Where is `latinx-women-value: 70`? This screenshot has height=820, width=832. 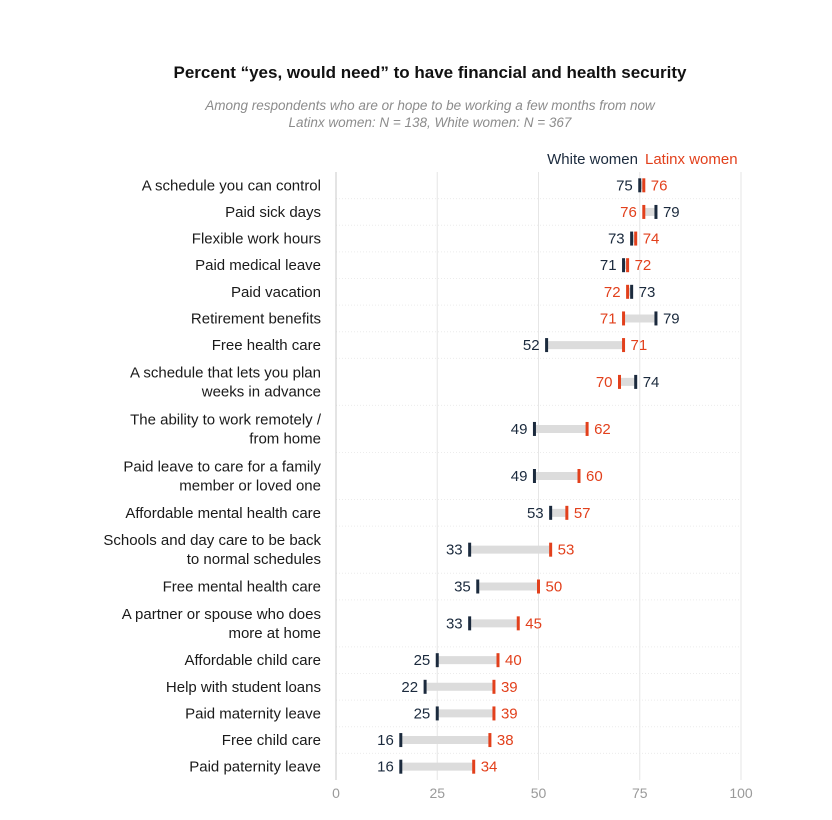
latinx-women-value: 70 is located at coordinates (604, 382).